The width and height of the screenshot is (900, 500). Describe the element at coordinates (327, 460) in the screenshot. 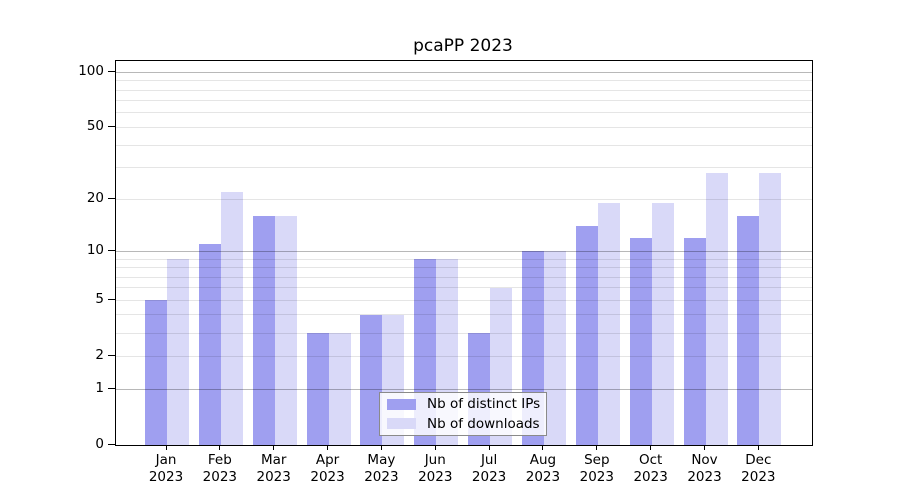

I see `x-label-month: Apr` at that location.